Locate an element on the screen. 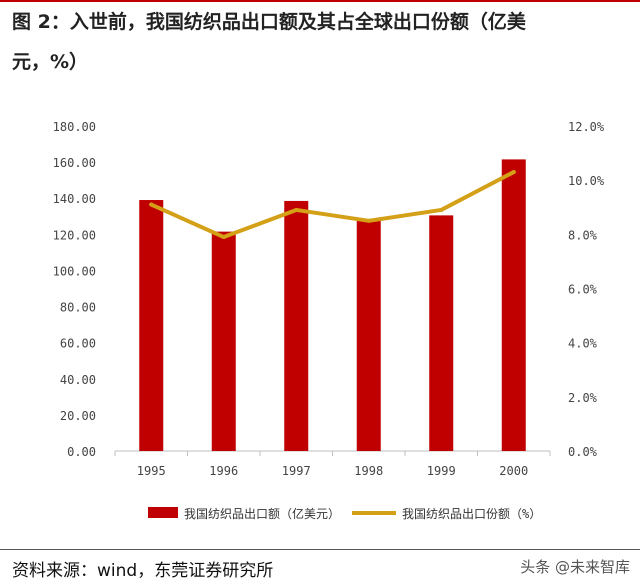 This screenshot has width=640, height=584. right-axis-tick-label: 12.0% is located at coordinates (586, 127).